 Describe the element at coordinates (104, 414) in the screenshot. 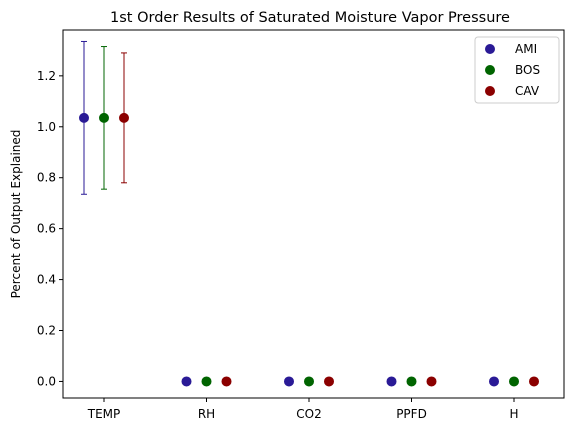

I see `x-tick-label: TEMP` at that location.